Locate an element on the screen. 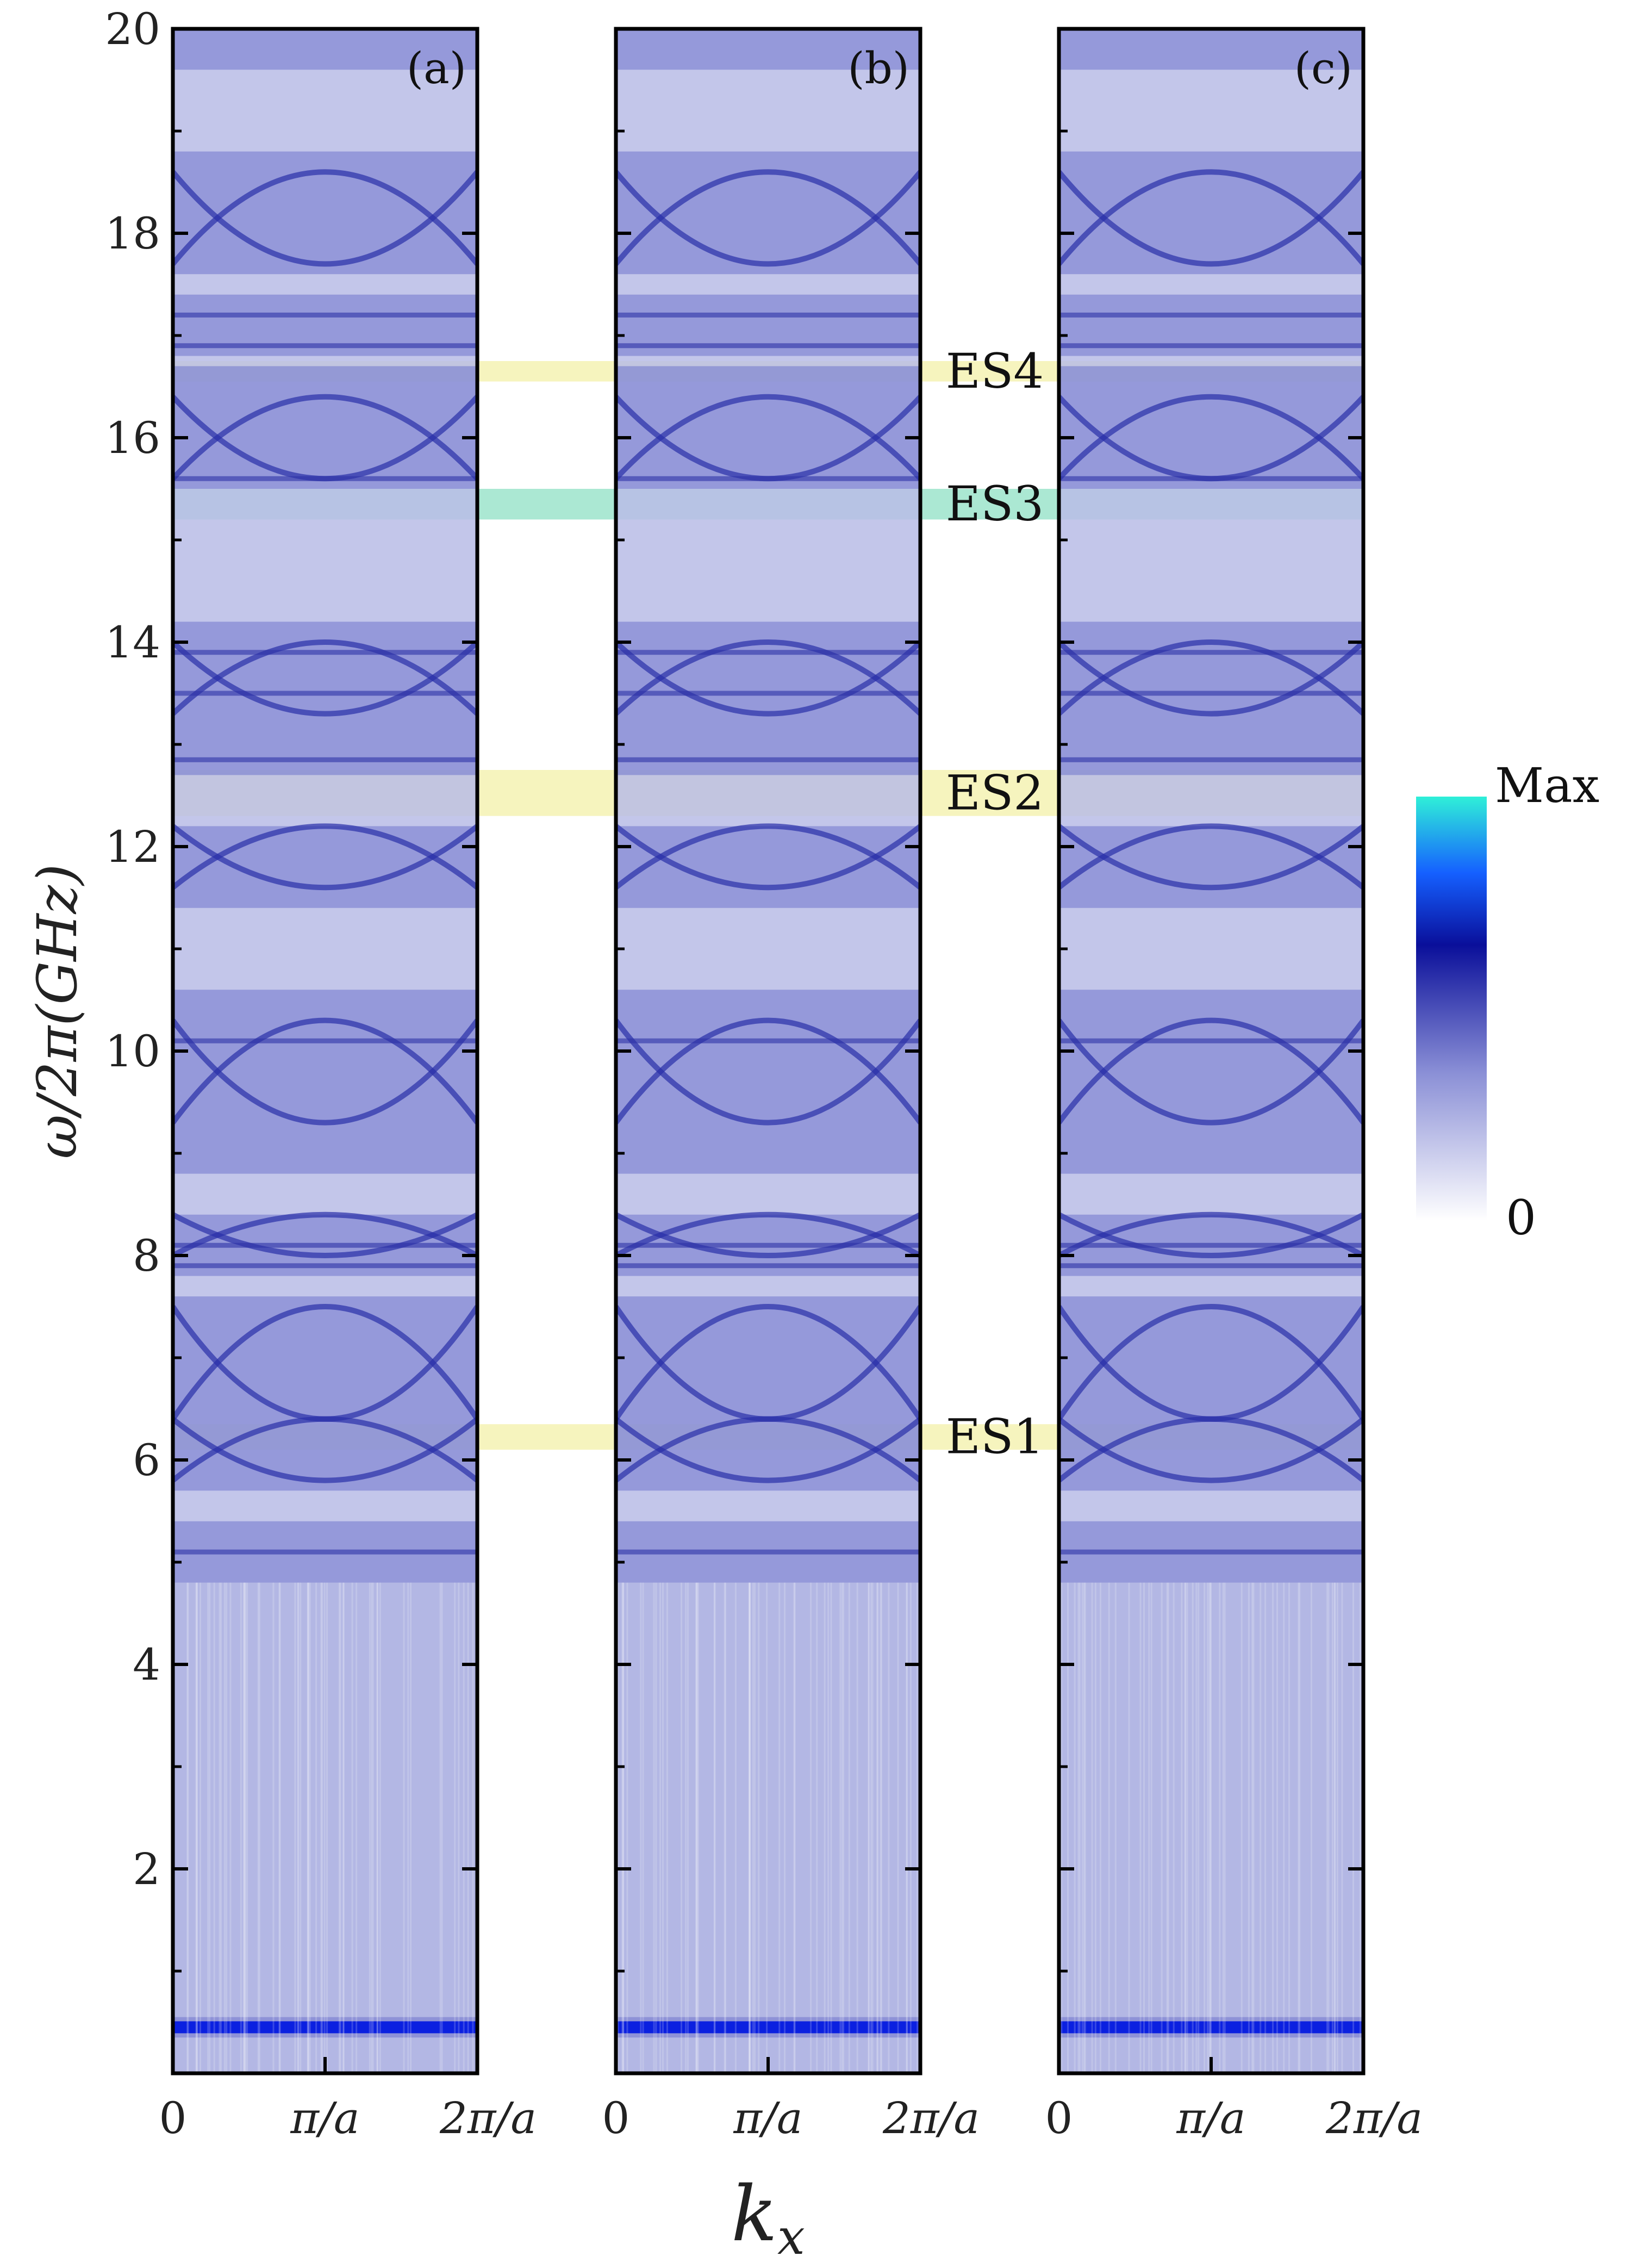  y-tick-label: 6 is located at coordinates (146, 1460).